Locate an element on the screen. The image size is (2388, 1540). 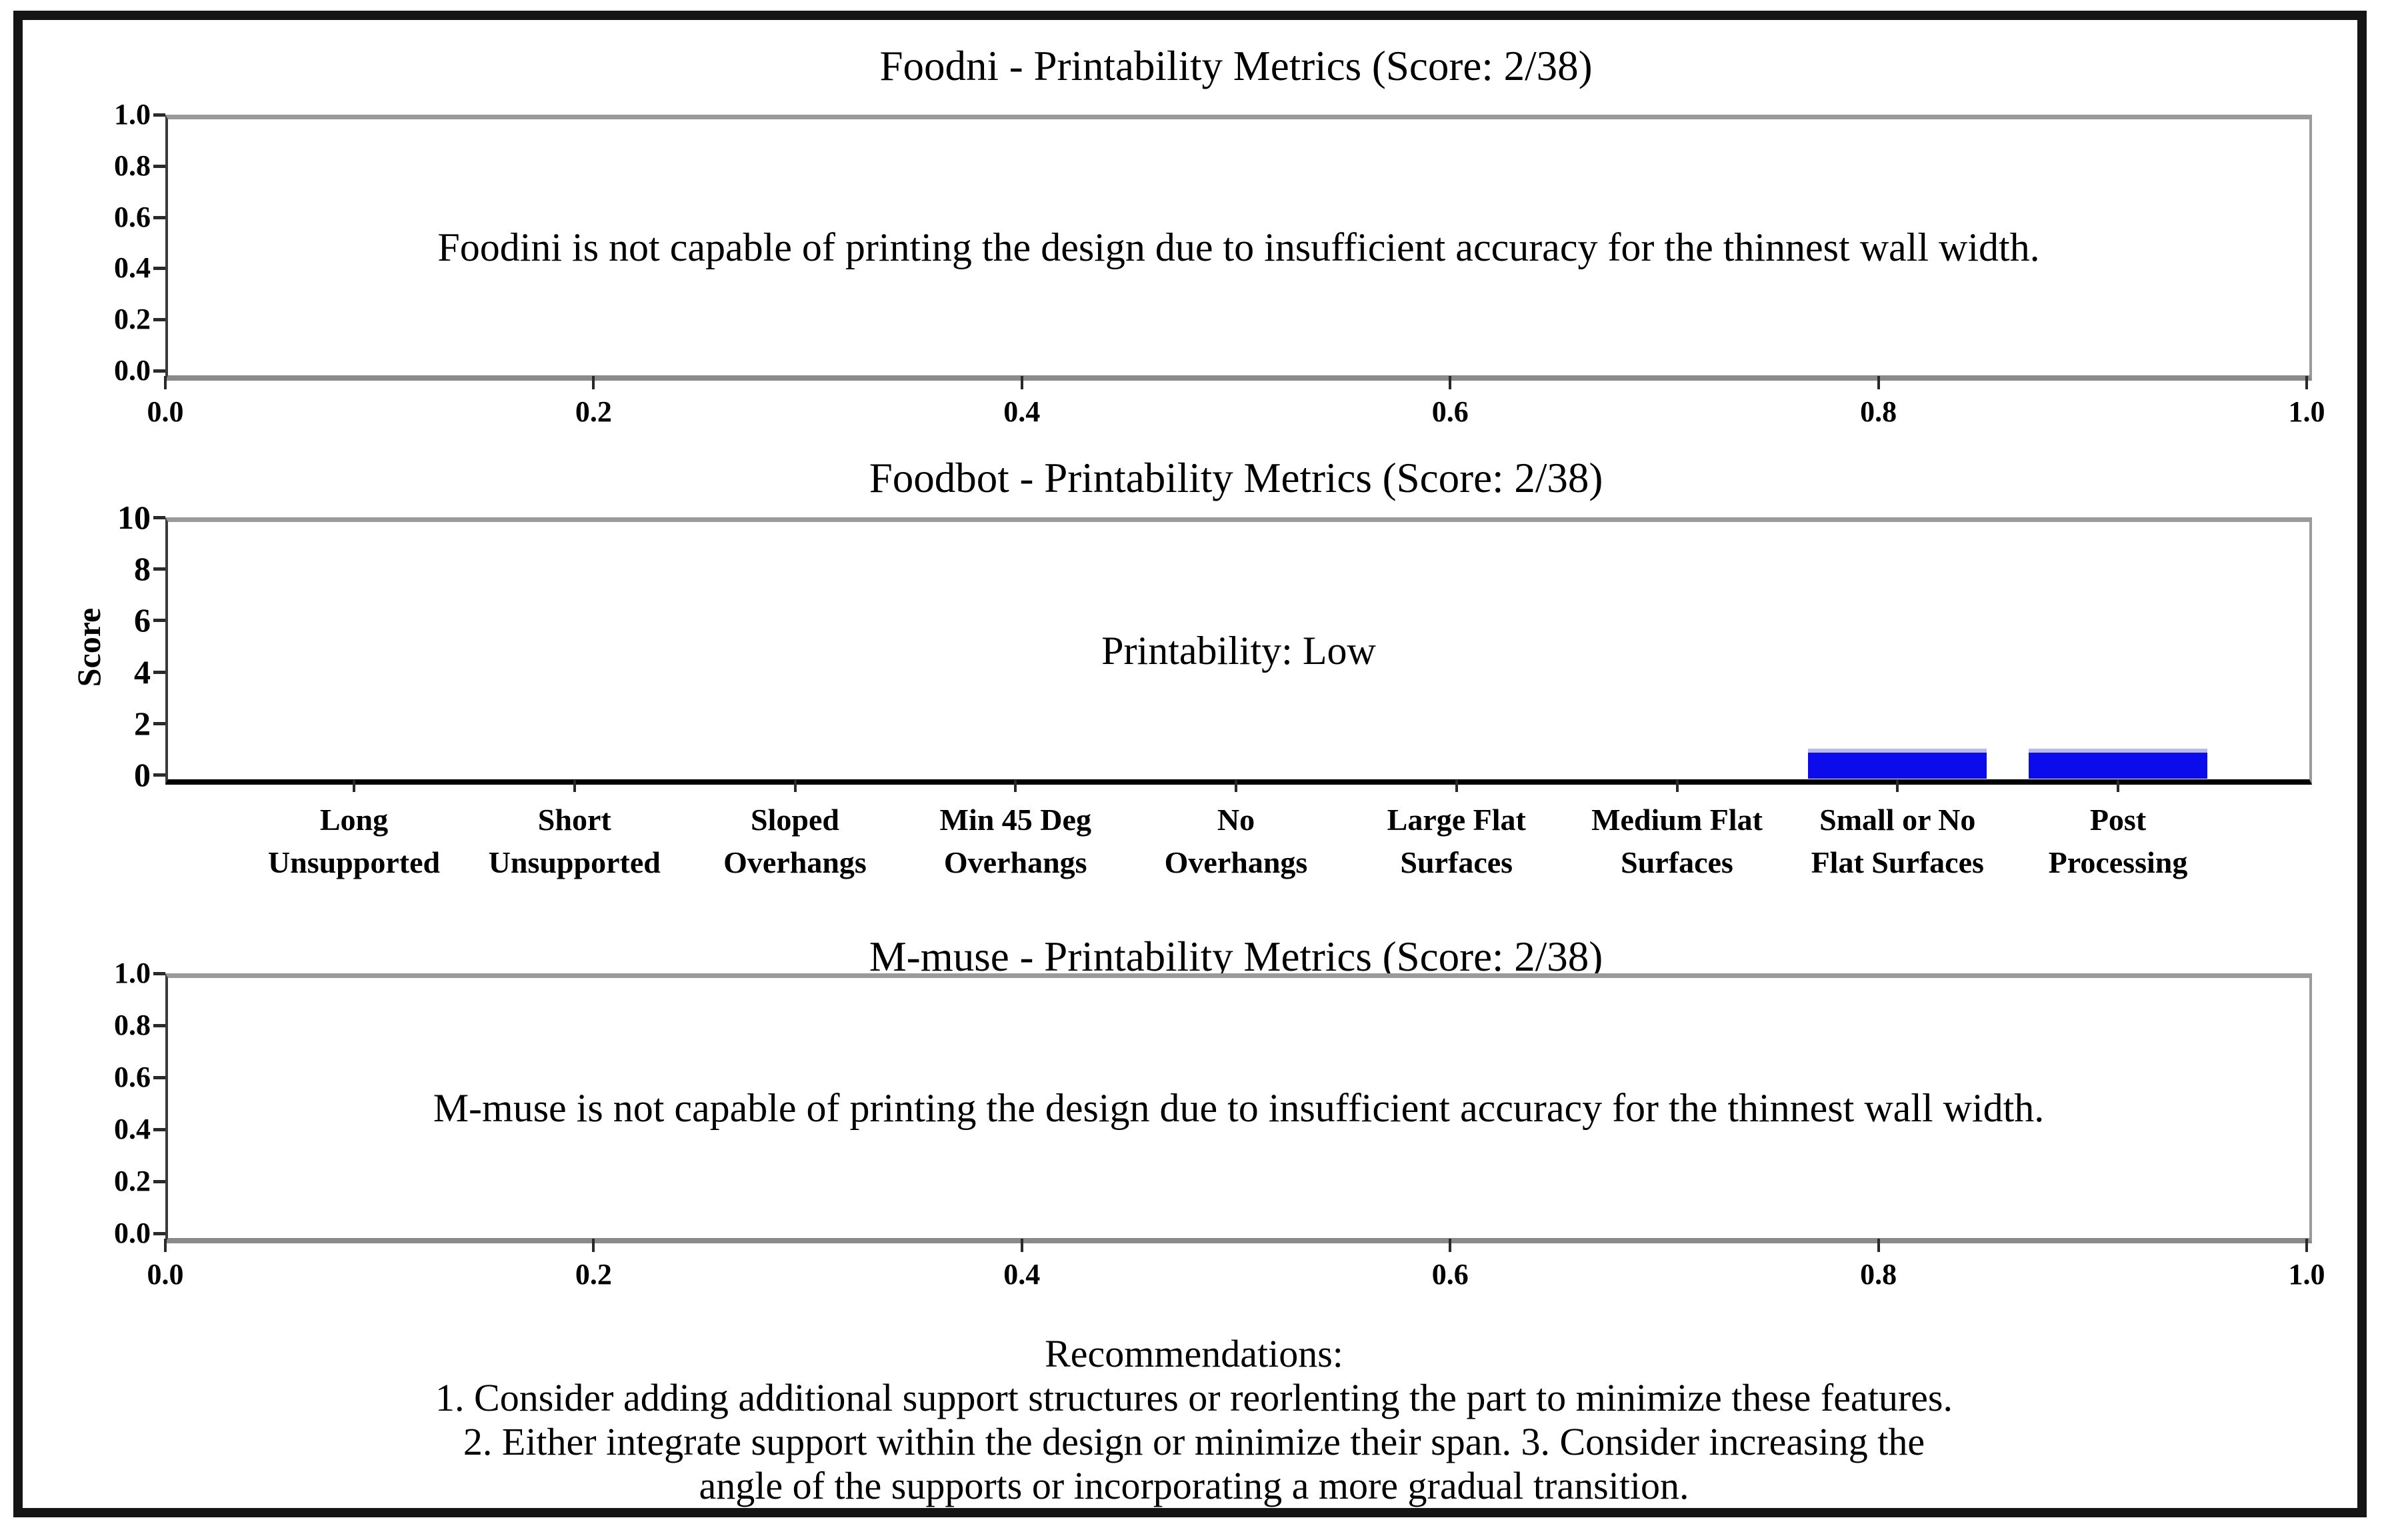
category-label-line: Post is located at coordinates (2118, 820).